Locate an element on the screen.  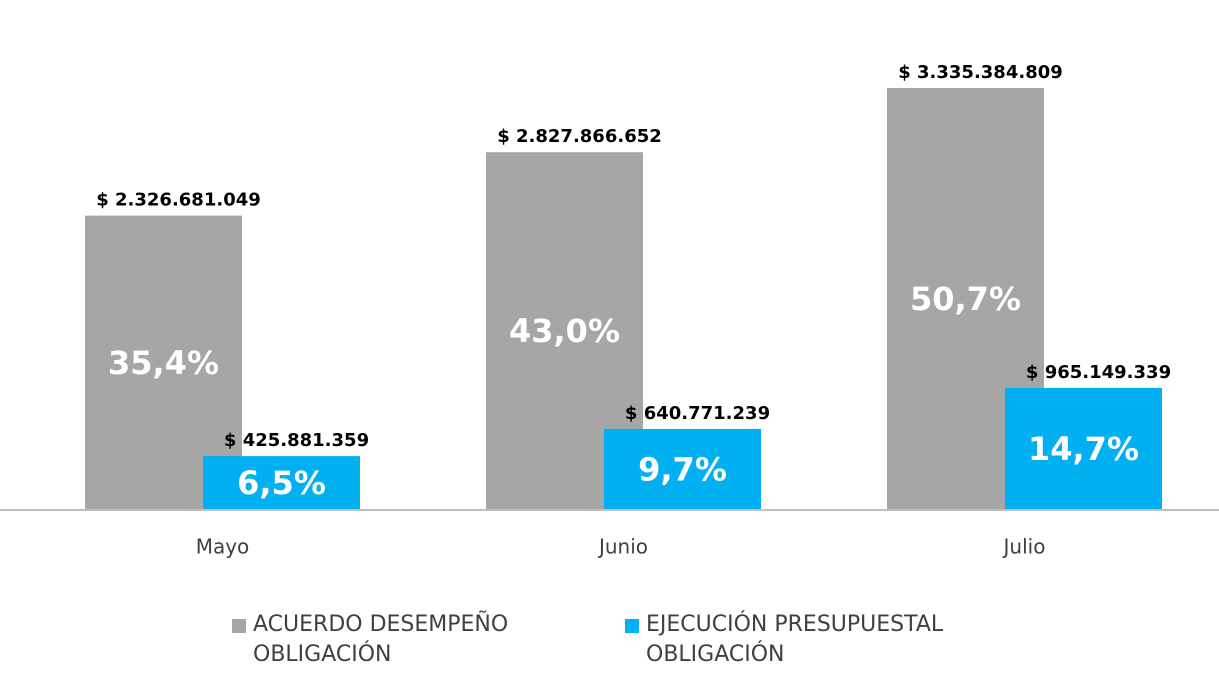
value-label: $ 965.149.339 is located at coordinates (1098, 372).